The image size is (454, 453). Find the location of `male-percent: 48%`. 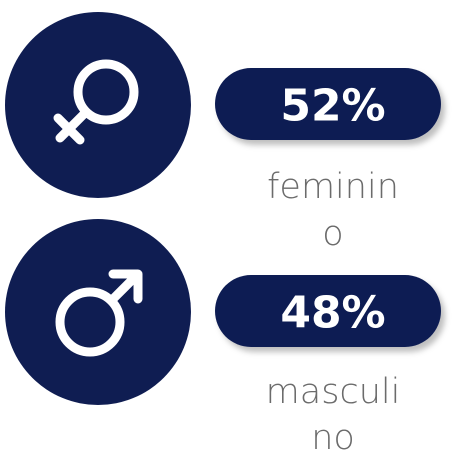

male-percent: 48% is located at coordinates (332, 313).